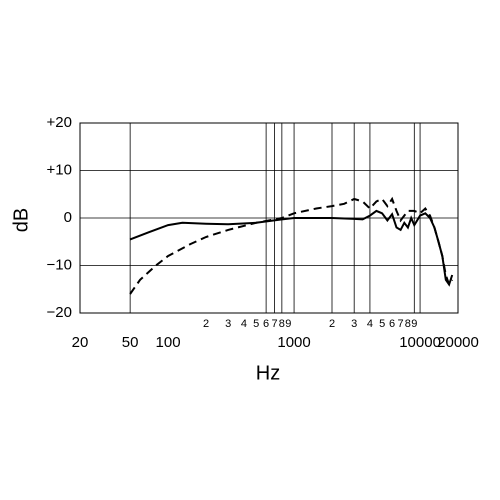 This screenshot has height=500, width=500. I want to click on y-tick-label: 0, so click(68, 217).